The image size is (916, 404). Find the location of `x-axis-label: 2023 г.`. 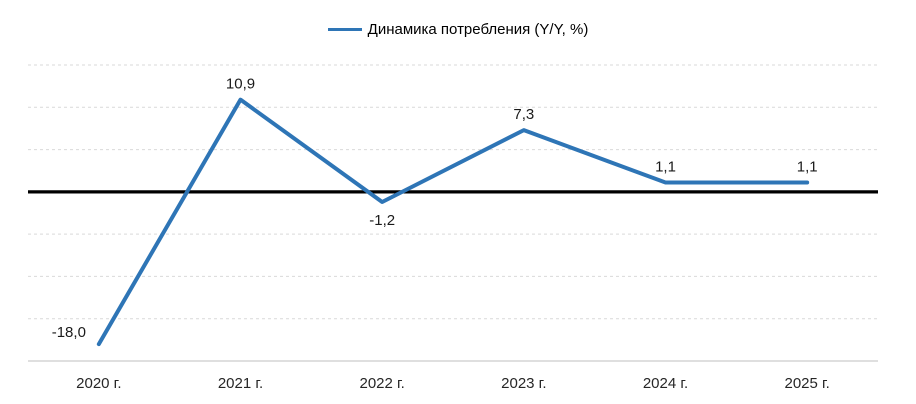

x-axis-label: 2023 г. is located at coordinates (523, 383).